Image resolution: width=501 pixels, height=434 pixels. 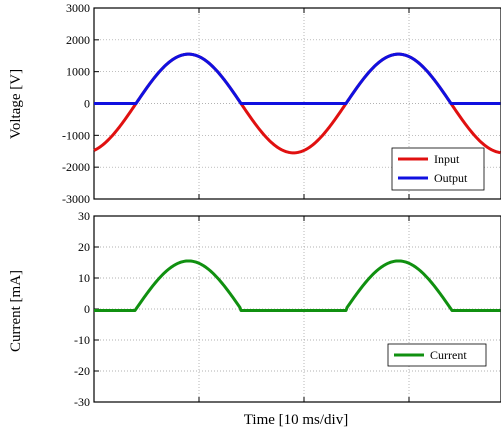 I want to click on y-tick-label: -2000, so click(x=76, y=167).